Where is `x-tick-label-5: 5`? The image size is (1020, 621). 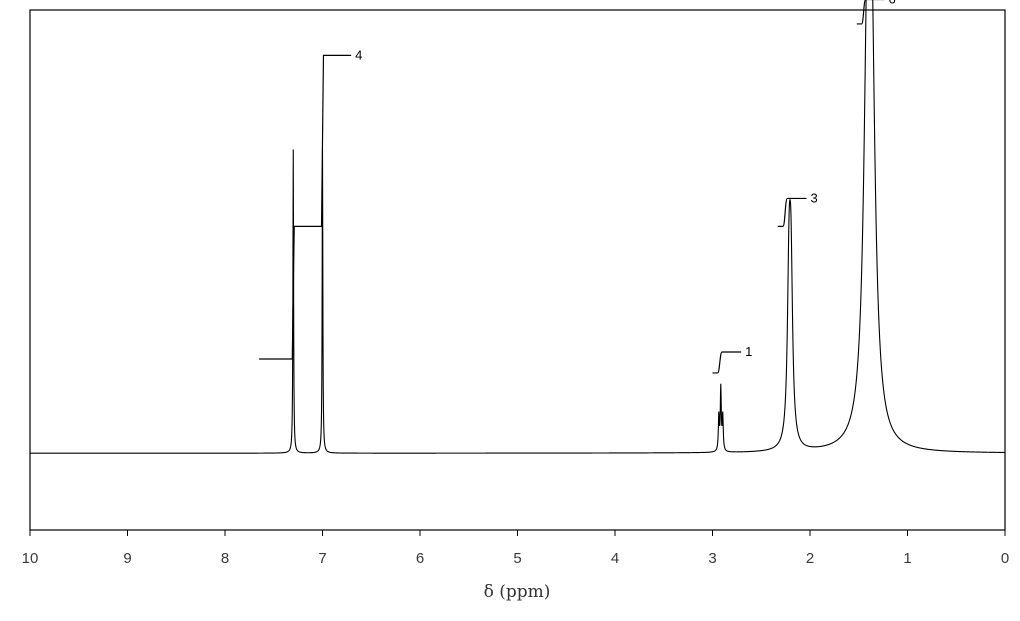
x-tick-label-5: 5 is located at coordinates (517, 558).